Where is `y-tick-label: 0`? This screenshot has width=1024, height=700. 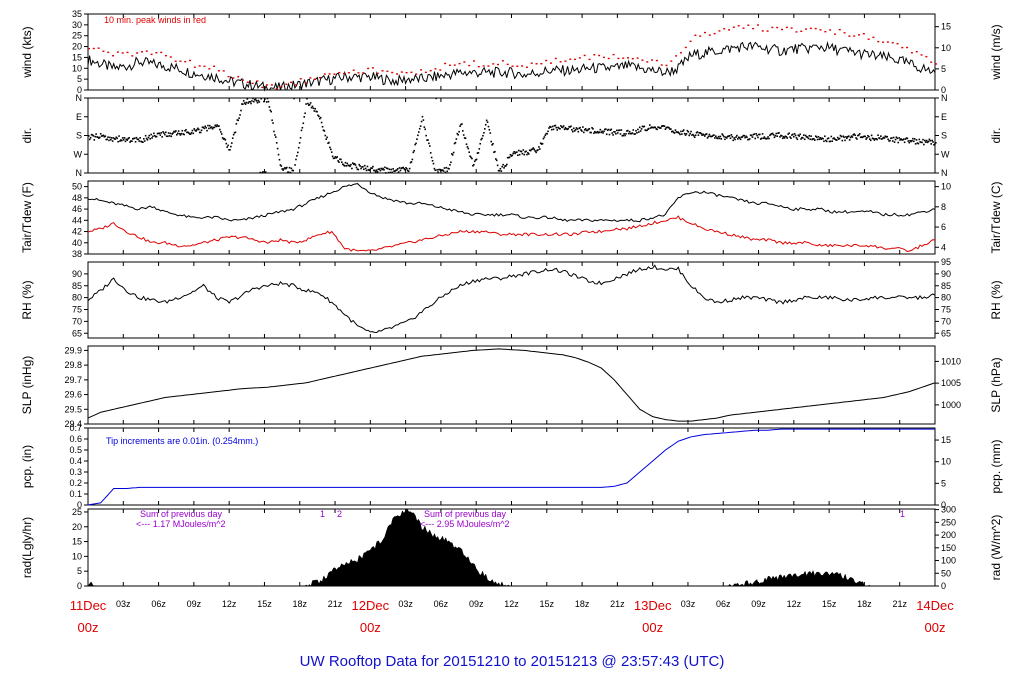
y-tick-label: 0 is located at coordinates (79, 586).